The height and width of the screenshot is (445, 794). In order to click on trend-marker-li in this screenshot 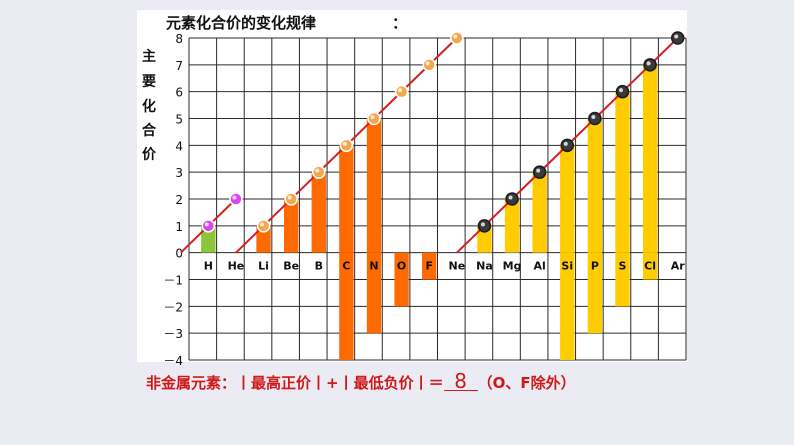, I will do `click(263, 226)`.